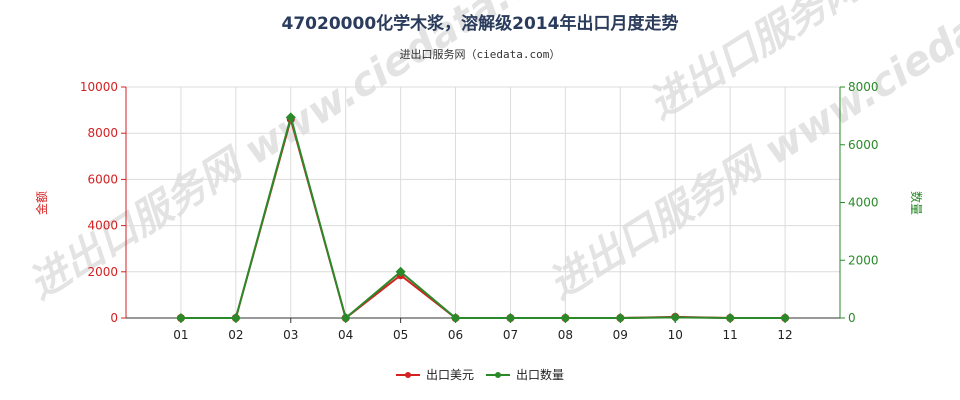 The width and height of the screenshot is (960, 400). Describe the element at coordinates (565, 335) in the screenshot. I see `x-tick-label: 08` at that location.